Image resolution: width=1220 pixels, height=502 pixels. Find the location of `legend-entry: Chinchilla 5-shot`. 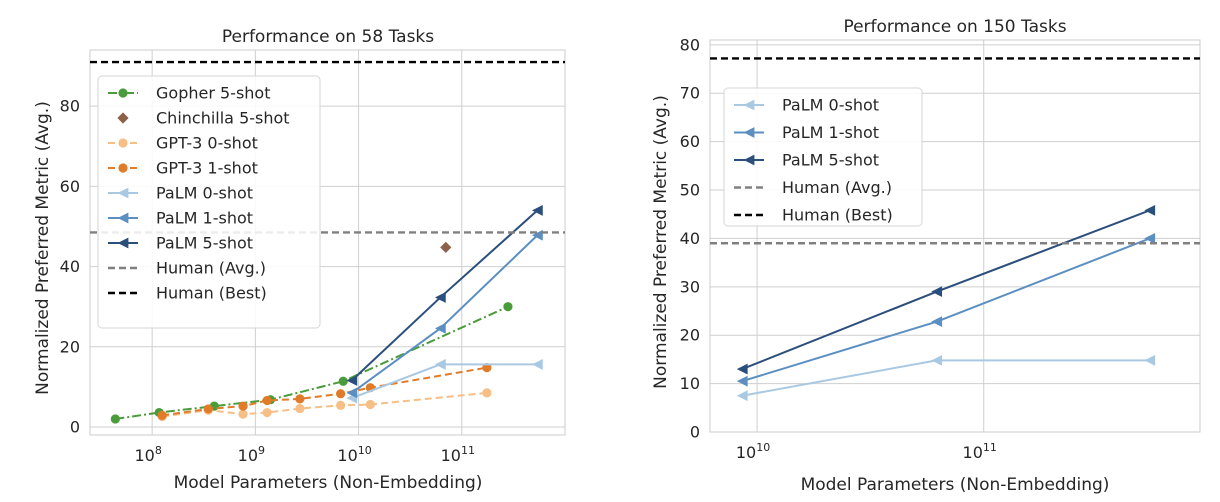

legend-entry: Chinchilla 5-shot is located at coordinates (203, 118).